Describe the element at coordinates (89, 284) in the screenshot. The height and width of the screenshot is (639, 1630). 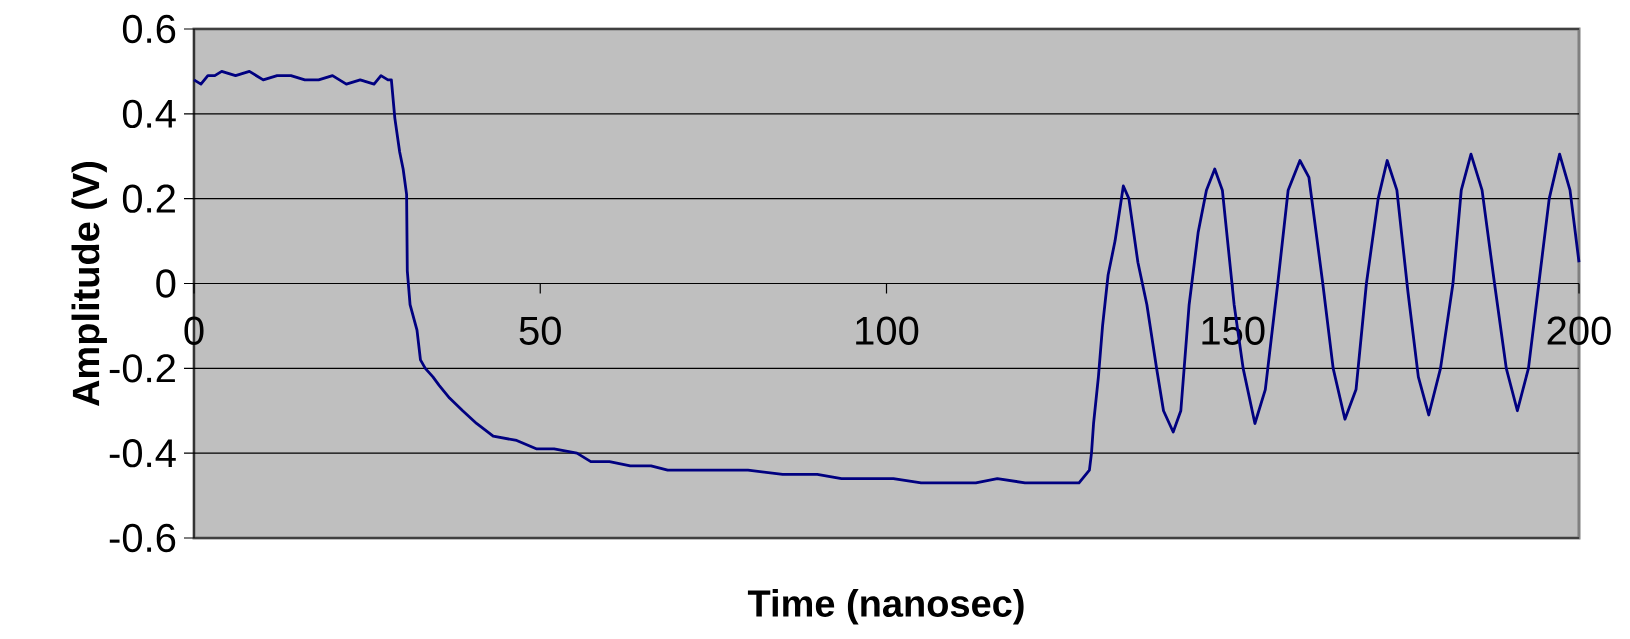
I see `y-axis-title: Amplitude (V)` at that location.